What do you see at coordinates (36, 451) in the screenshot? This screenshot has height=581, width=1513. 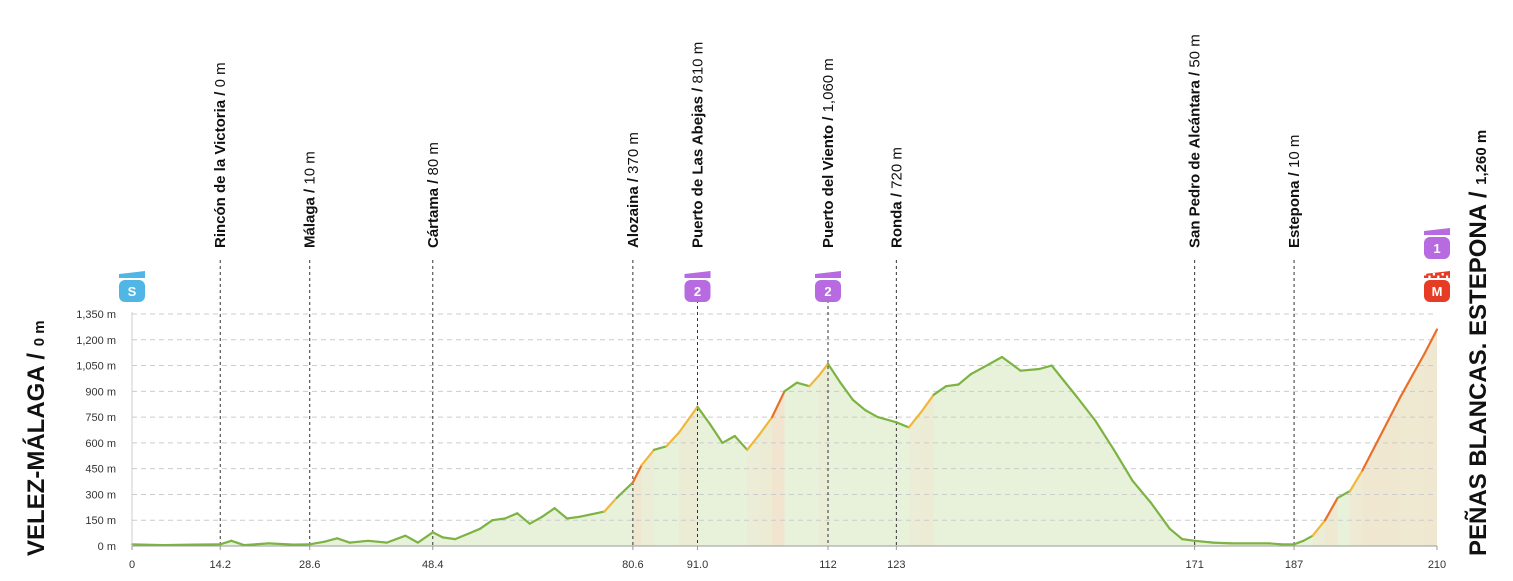 I see `start-name: VELEZ-MÁLAGA /` at bounding box center [36, 451].